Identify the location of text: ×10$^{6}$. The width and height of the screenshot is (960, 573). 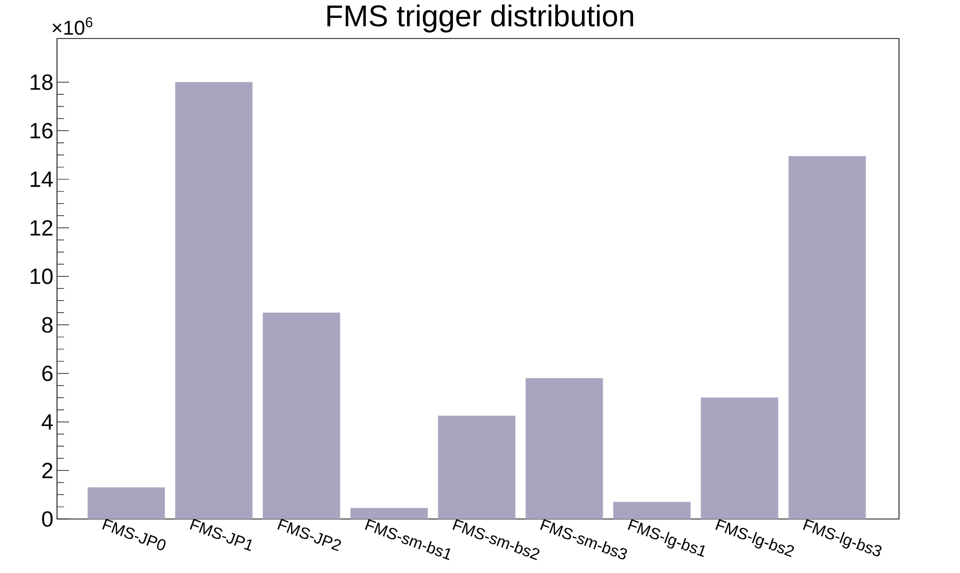
(72, 26).